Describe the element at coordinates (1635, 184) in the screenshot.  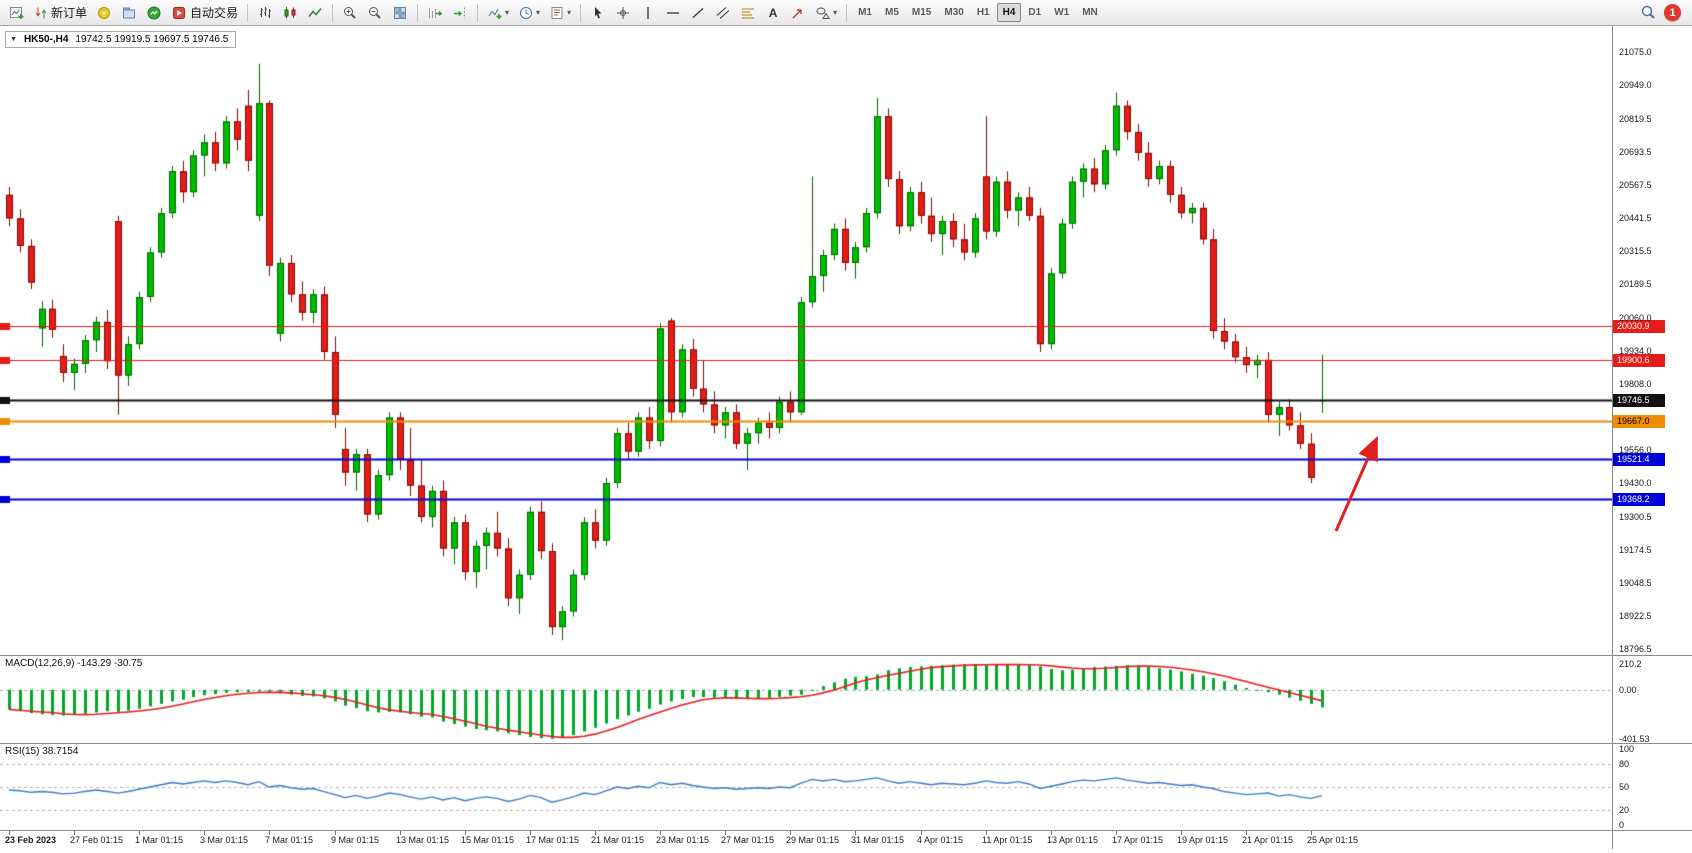
I see `price-scale-label: 20567.5` at that location.